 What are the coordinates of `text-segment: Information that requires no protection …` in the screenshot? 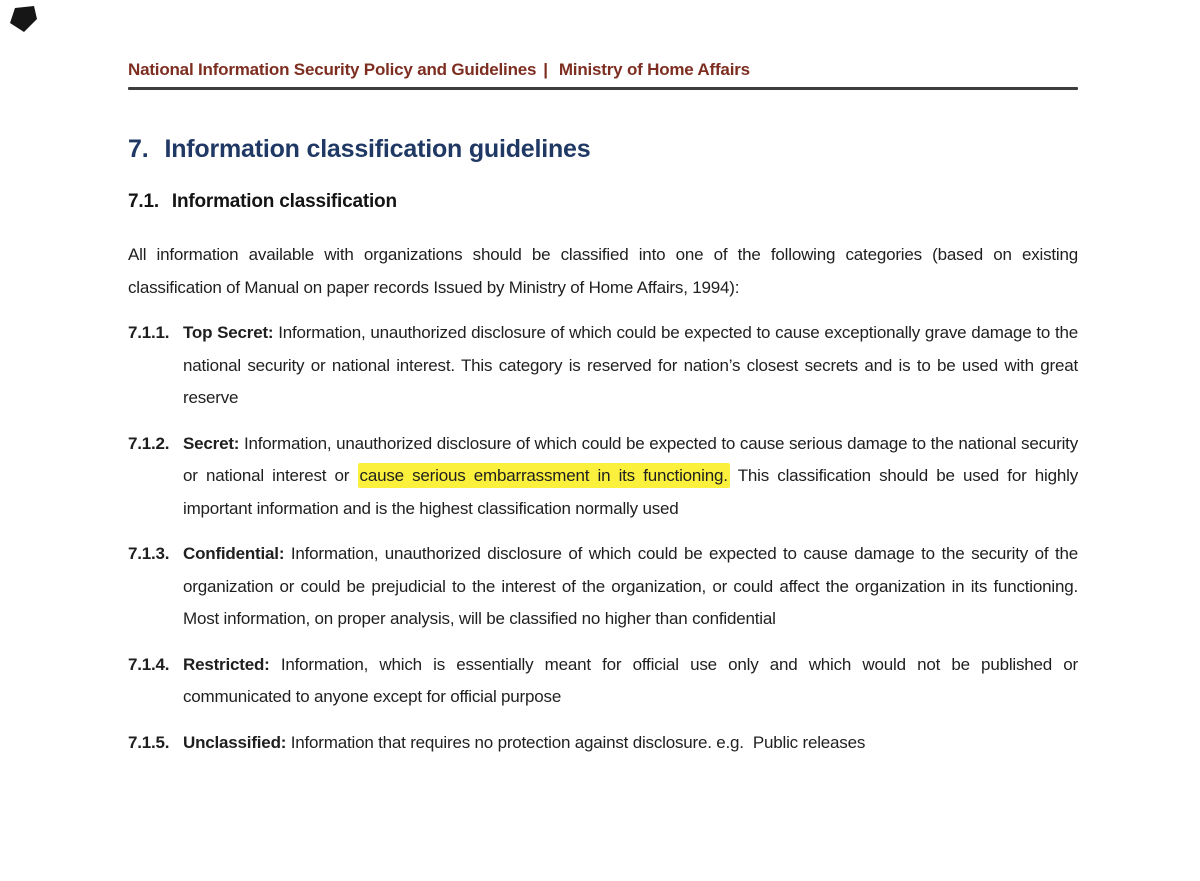 It's located at (578, 742).